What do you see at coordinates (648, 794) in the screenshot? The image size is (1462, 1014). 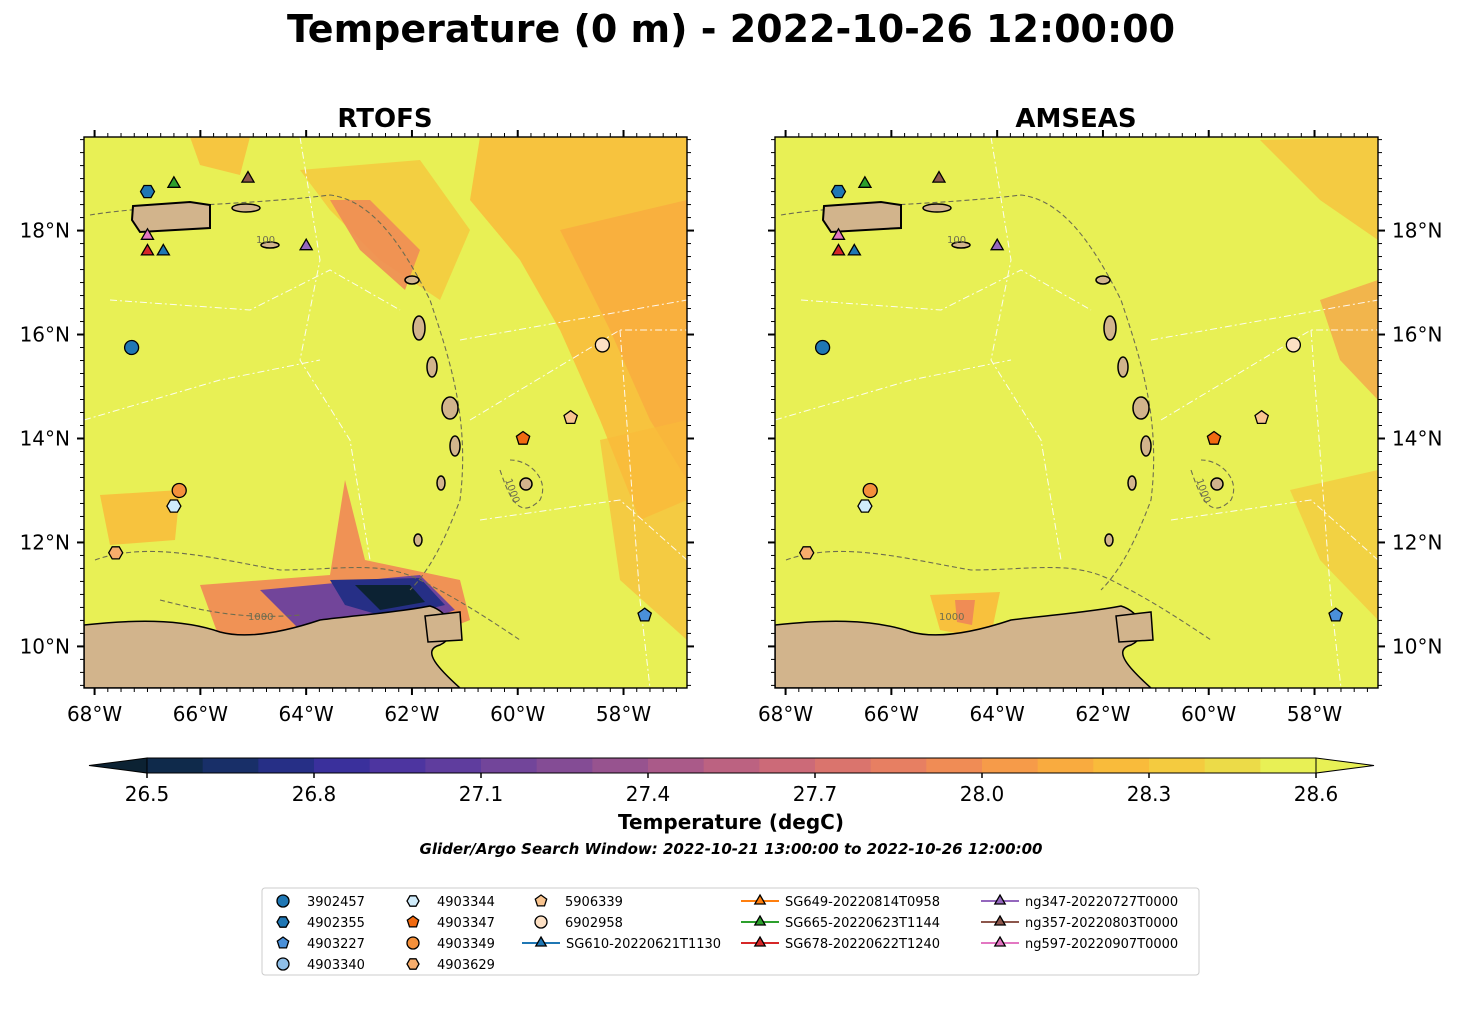 I see `colorbar-tick-label: 27.4` at bounding box center [648, 794].